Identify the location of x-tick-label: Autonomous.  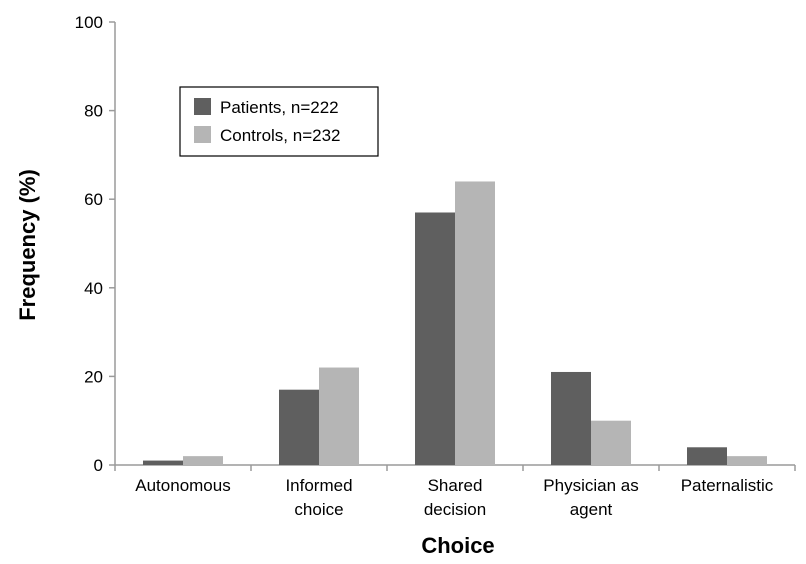
(182, 485).